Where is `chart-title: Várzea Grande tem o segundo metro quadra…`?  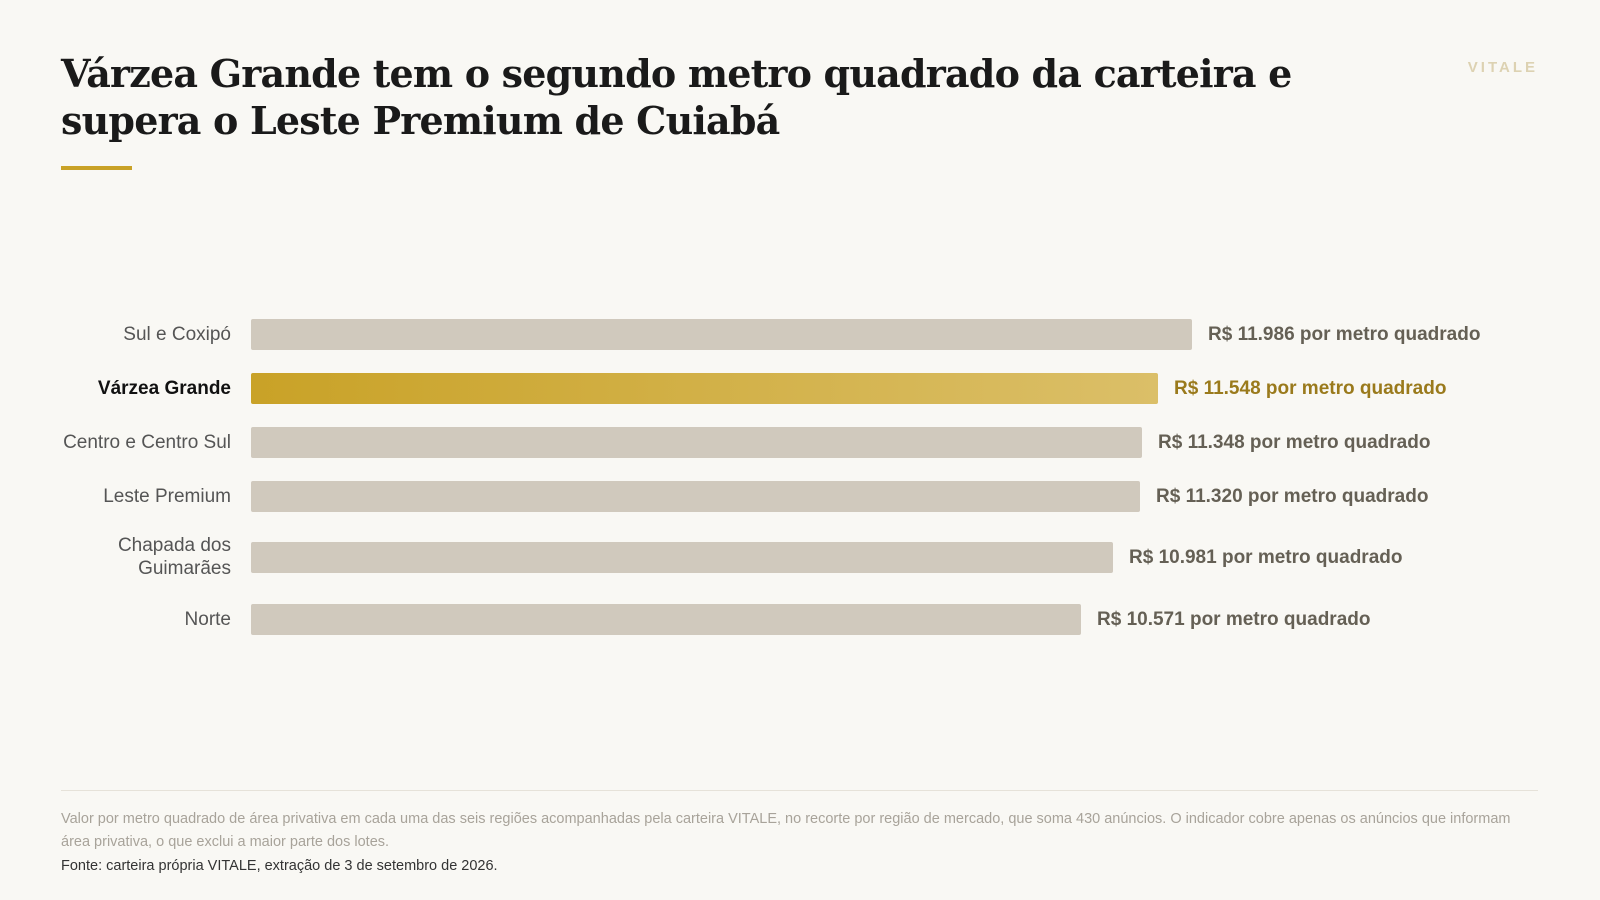
chart-title: Várzea Grande tem o segundo metro quadra… is located at coordinates (676, 97).